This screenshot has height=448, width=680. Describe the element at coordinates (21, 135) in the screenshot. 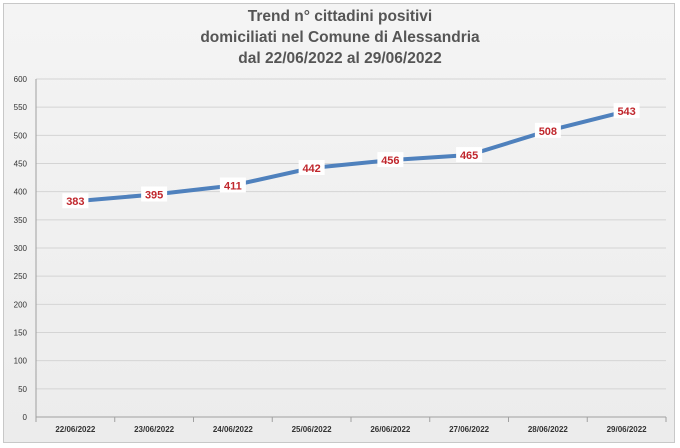

I see `y-tick-label: 500` at that location.